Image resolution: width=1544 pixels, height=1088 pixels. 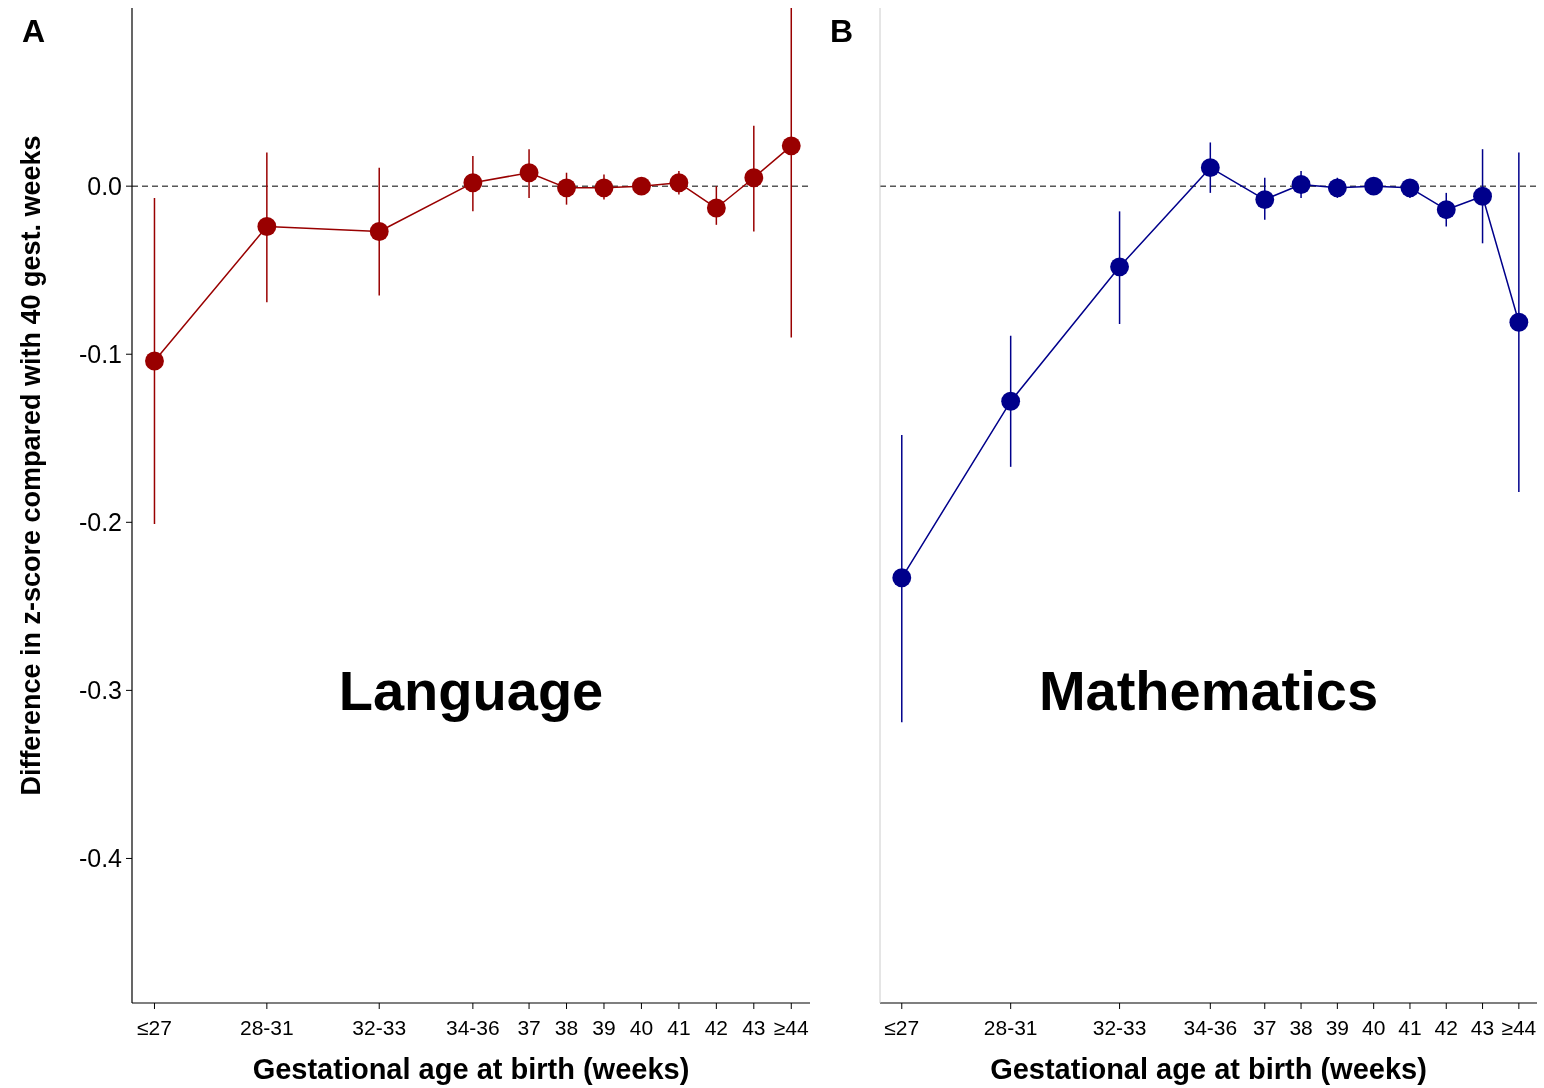 I want to click on y-tick-label: -0.1, so click(x=100, y=354).